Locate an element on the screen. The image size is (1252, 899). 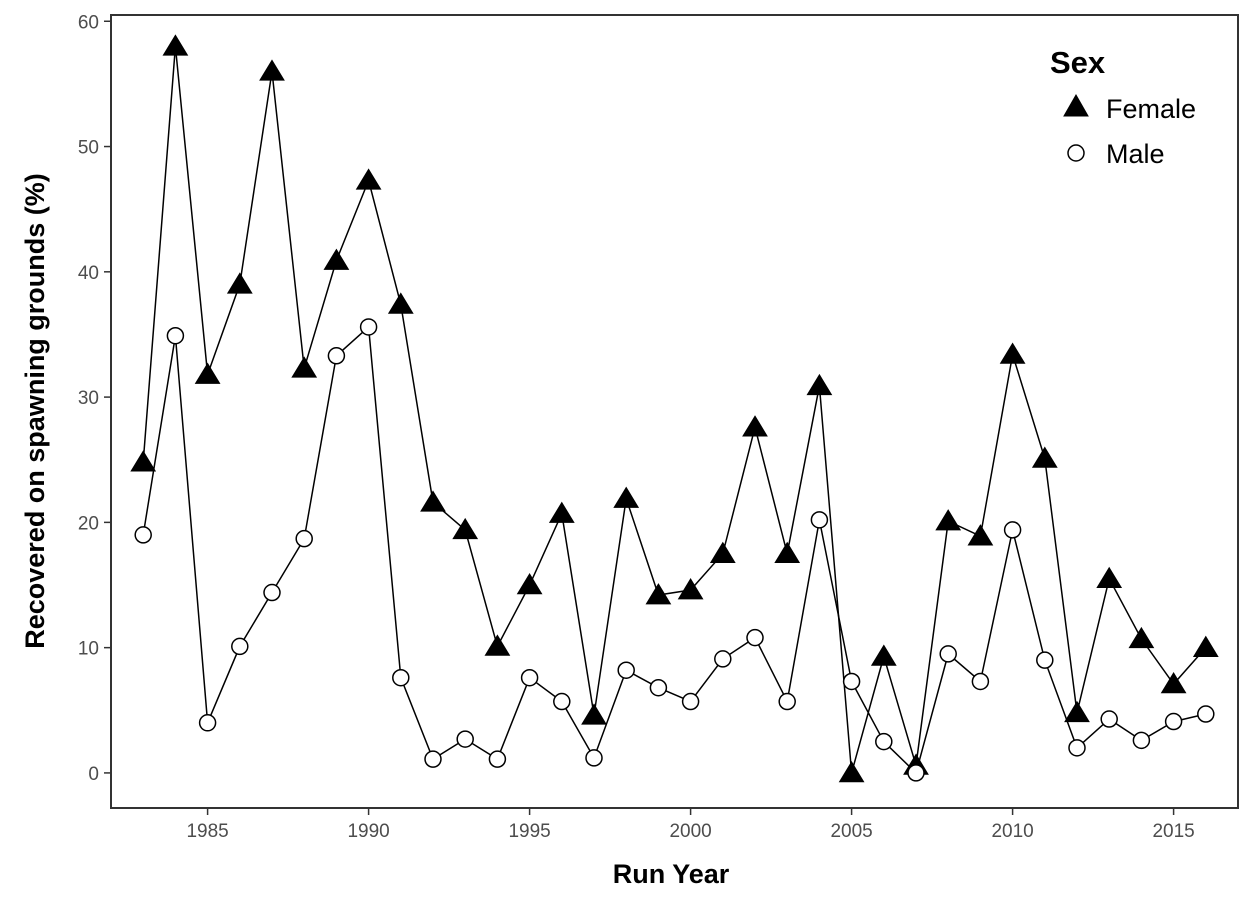
x-tick-label: 1995 is located at coordinates (529, 831).